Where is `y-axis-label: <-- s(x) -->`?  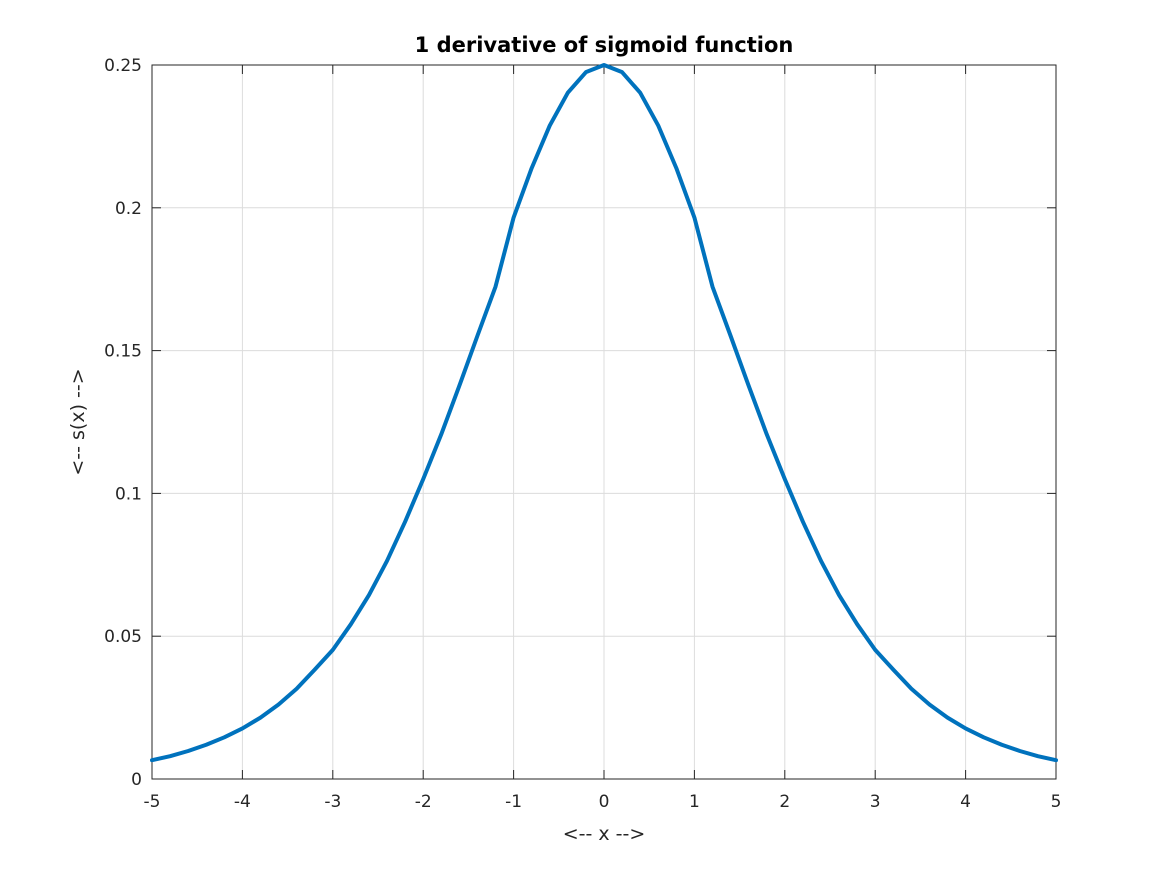
y-axis-label: <-- s(x) --> is located at coordinates (78, 421).